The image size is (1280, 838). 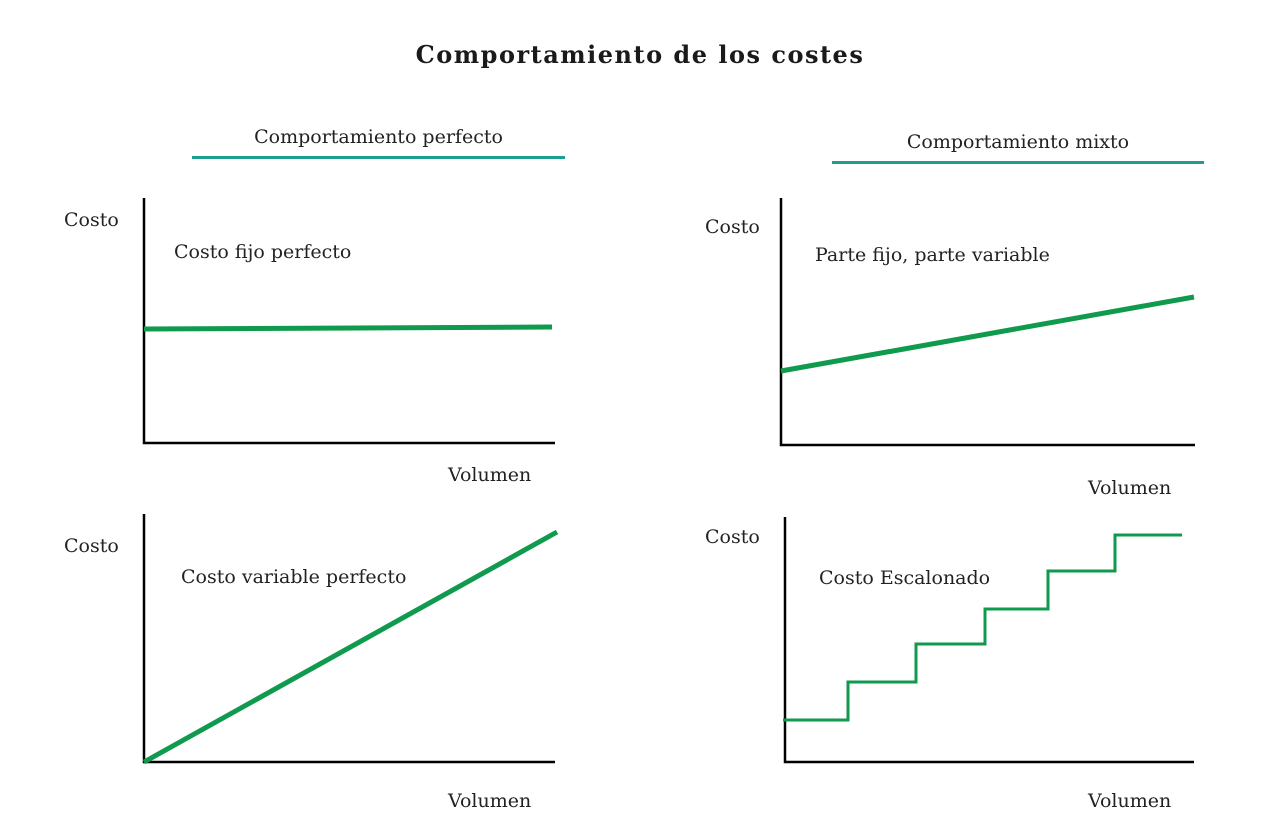 I want to click on caption-variable: Costo variable perfecto, so click(x=294, y=577).